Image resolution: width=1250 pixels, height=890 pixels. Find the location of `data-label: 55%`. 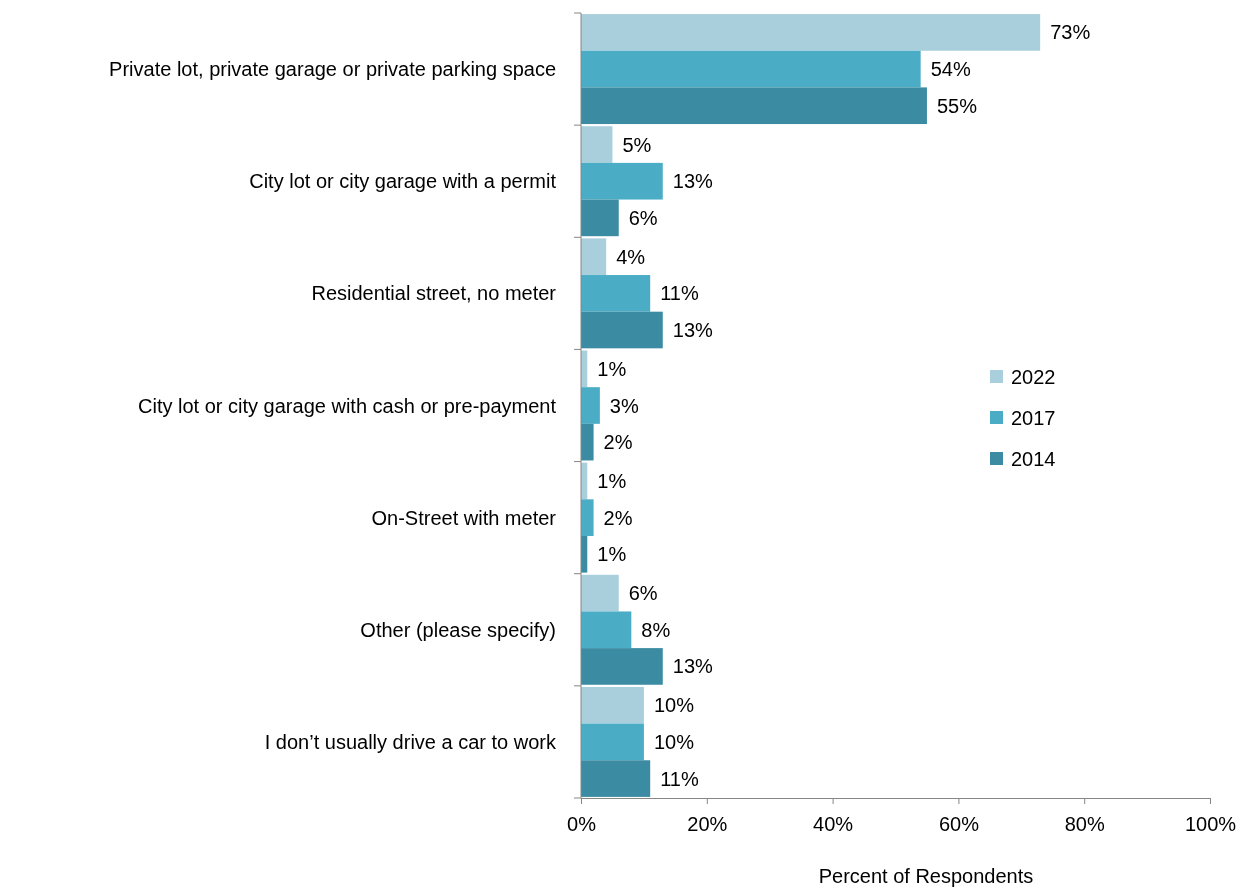

data-label: 55% is located at coordinates (957, 105).